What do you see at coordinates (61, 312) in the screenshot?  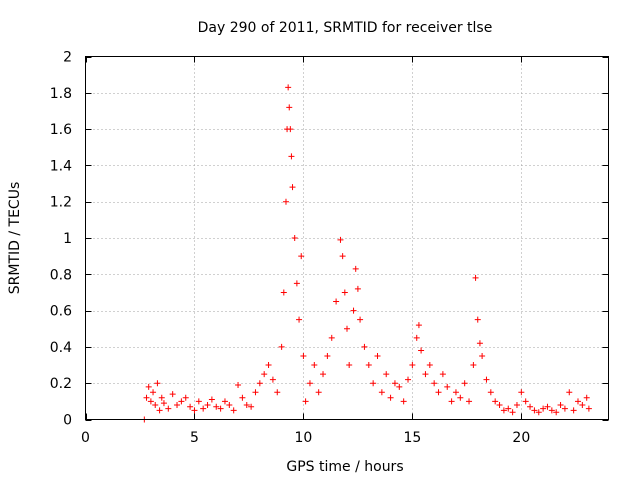 I see `y-tick-label: 0.6` at bounding box center [61, 312].